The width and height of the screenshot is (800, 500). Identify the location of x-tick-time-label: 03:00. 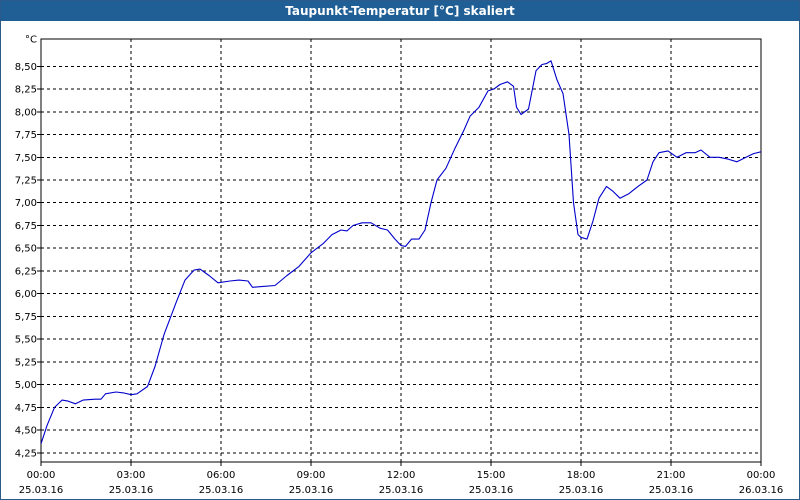
(131, 475).